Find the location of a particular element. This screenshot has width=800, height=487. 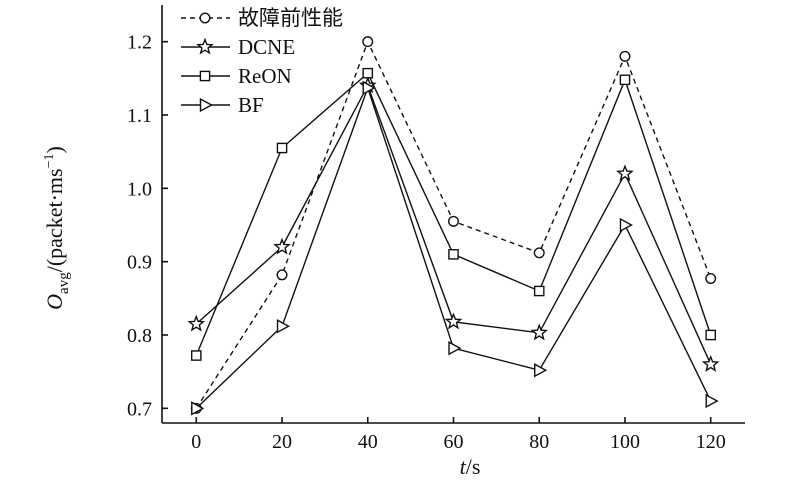

y-tick-label: 0.7 is located at coordinates (139, 409).